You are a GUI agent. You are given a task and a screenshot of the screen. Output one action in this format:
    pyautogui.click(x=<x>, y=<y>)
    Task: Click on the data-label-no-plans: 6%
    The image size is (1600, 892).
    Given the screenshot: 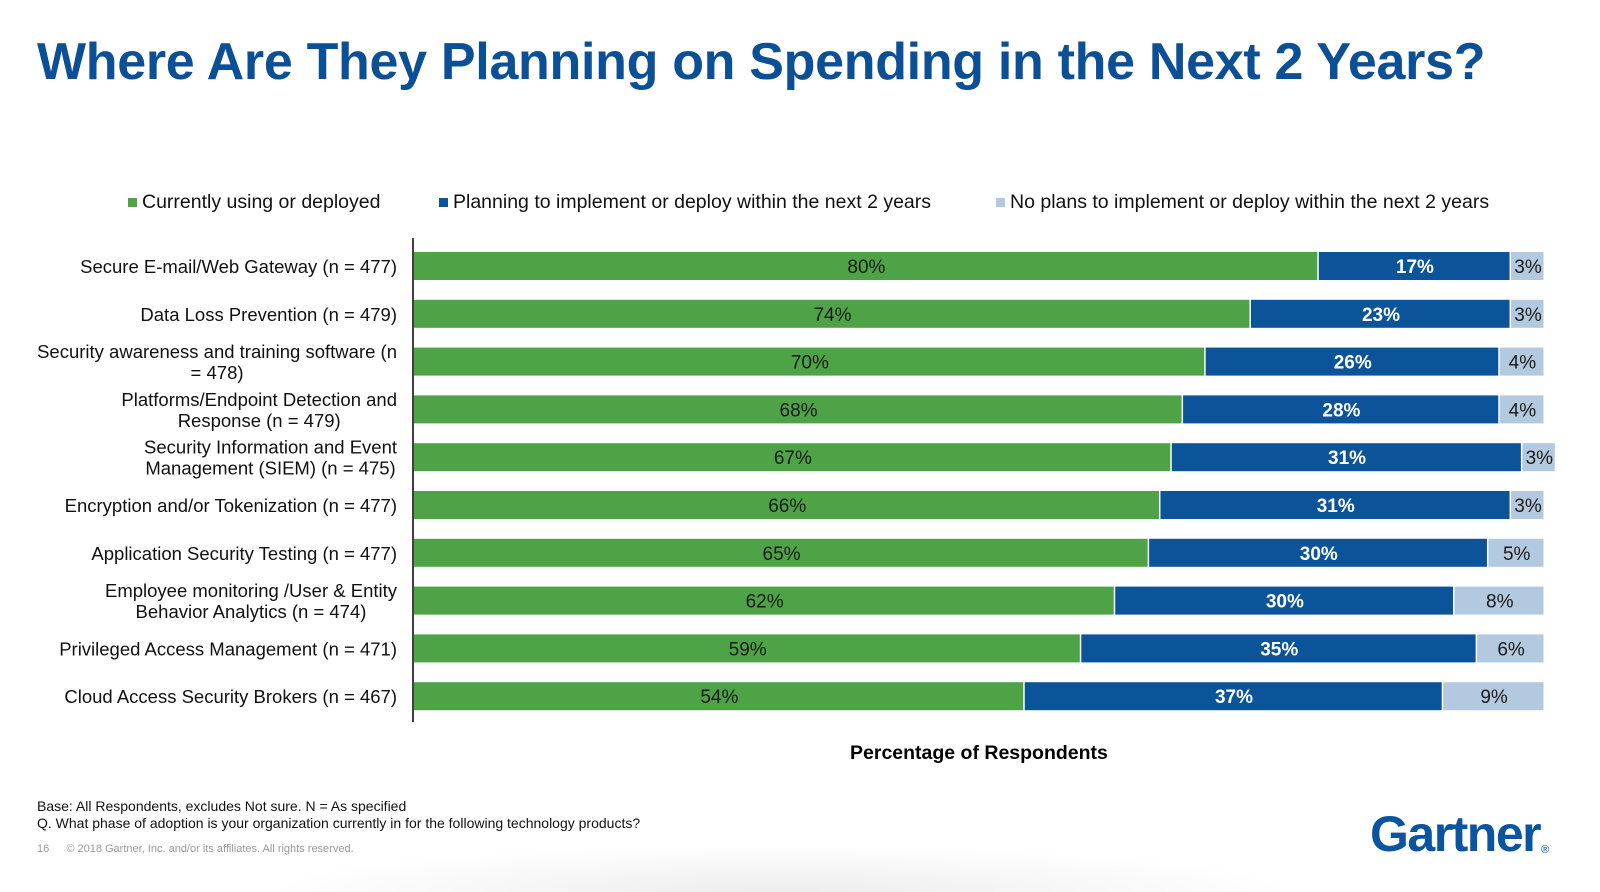 What is the action you would take?
    pyautogui.click(x=1511, y=649)
    